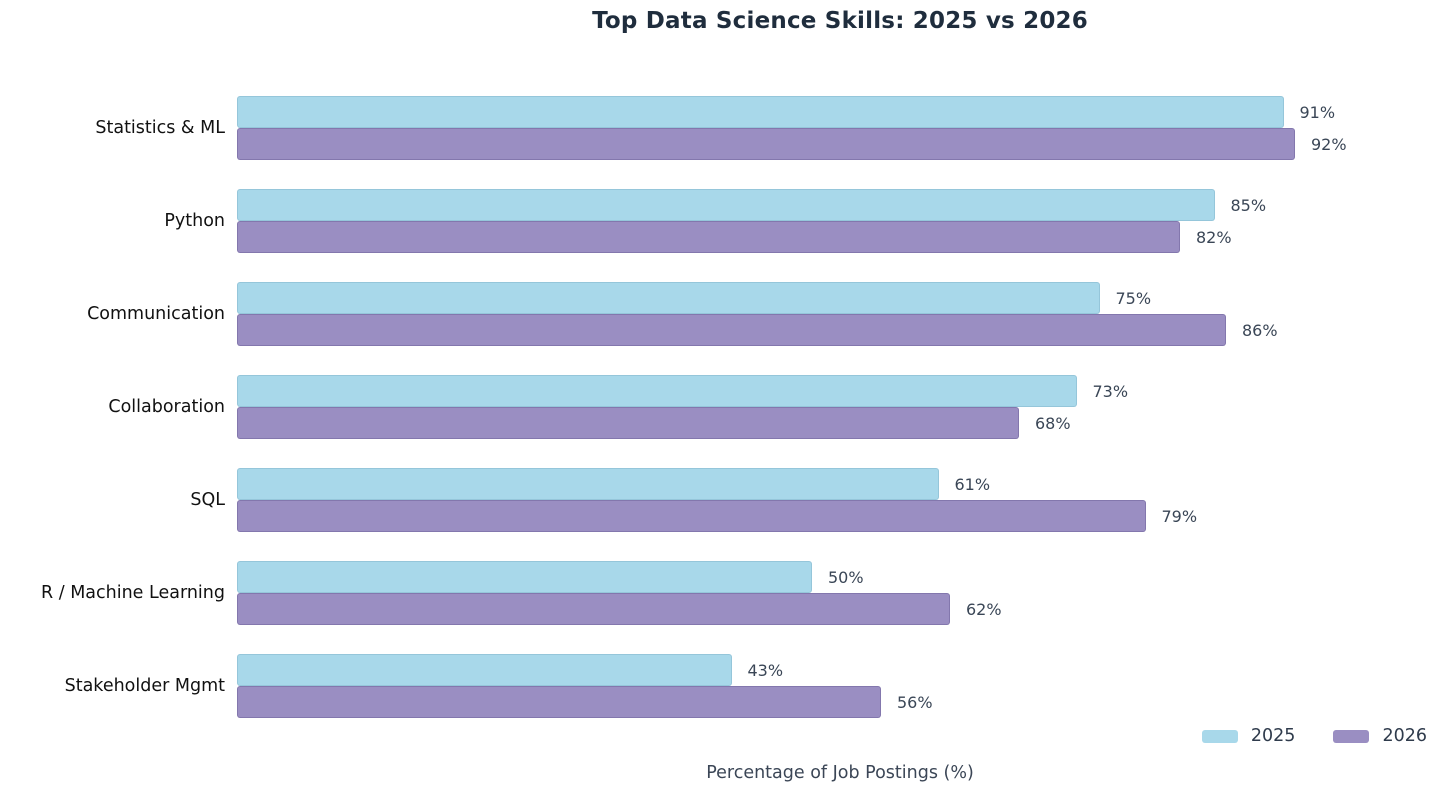 The image size is (1456, 801). I want to click on category-label: Collaboration, so click(166, 407).